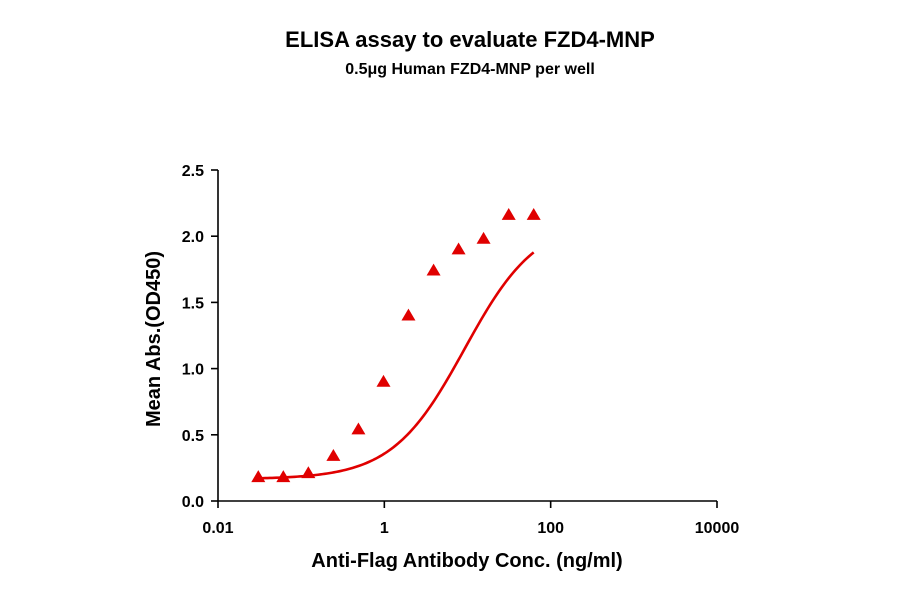 This screenshot has width=900, height=594. I want to click on y-axis-label: Mean Abs.(OD450), so click(154, 339).